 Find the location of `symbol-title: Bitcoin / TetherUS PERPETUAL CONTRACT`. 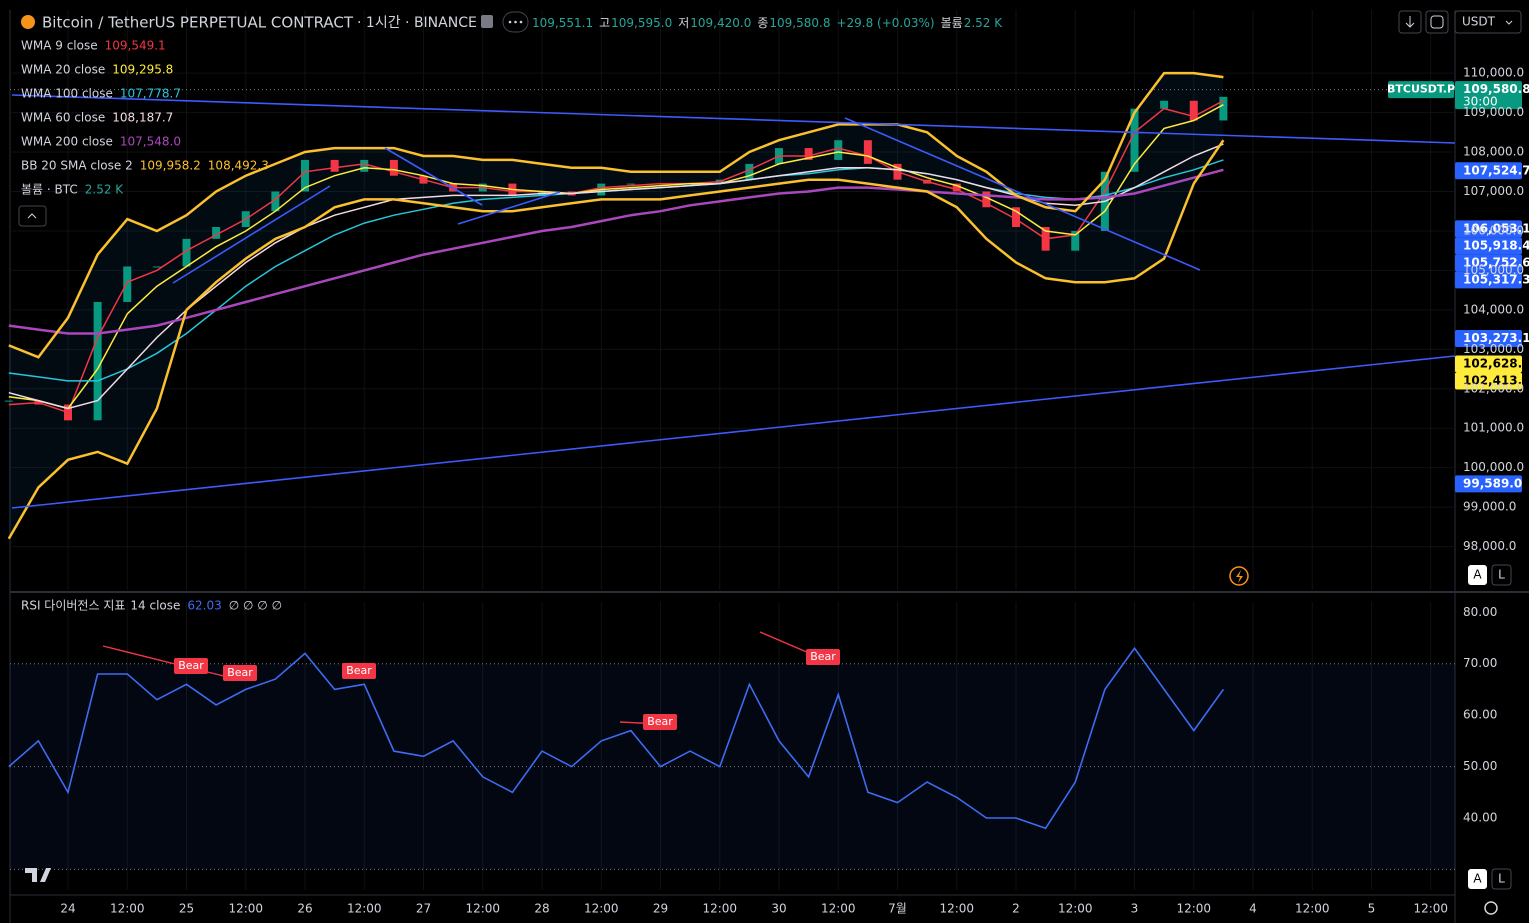

symbol-title: Bitcoin / TetherUS PERPETUAL CONTRACT is located at coordinates (198, 23).